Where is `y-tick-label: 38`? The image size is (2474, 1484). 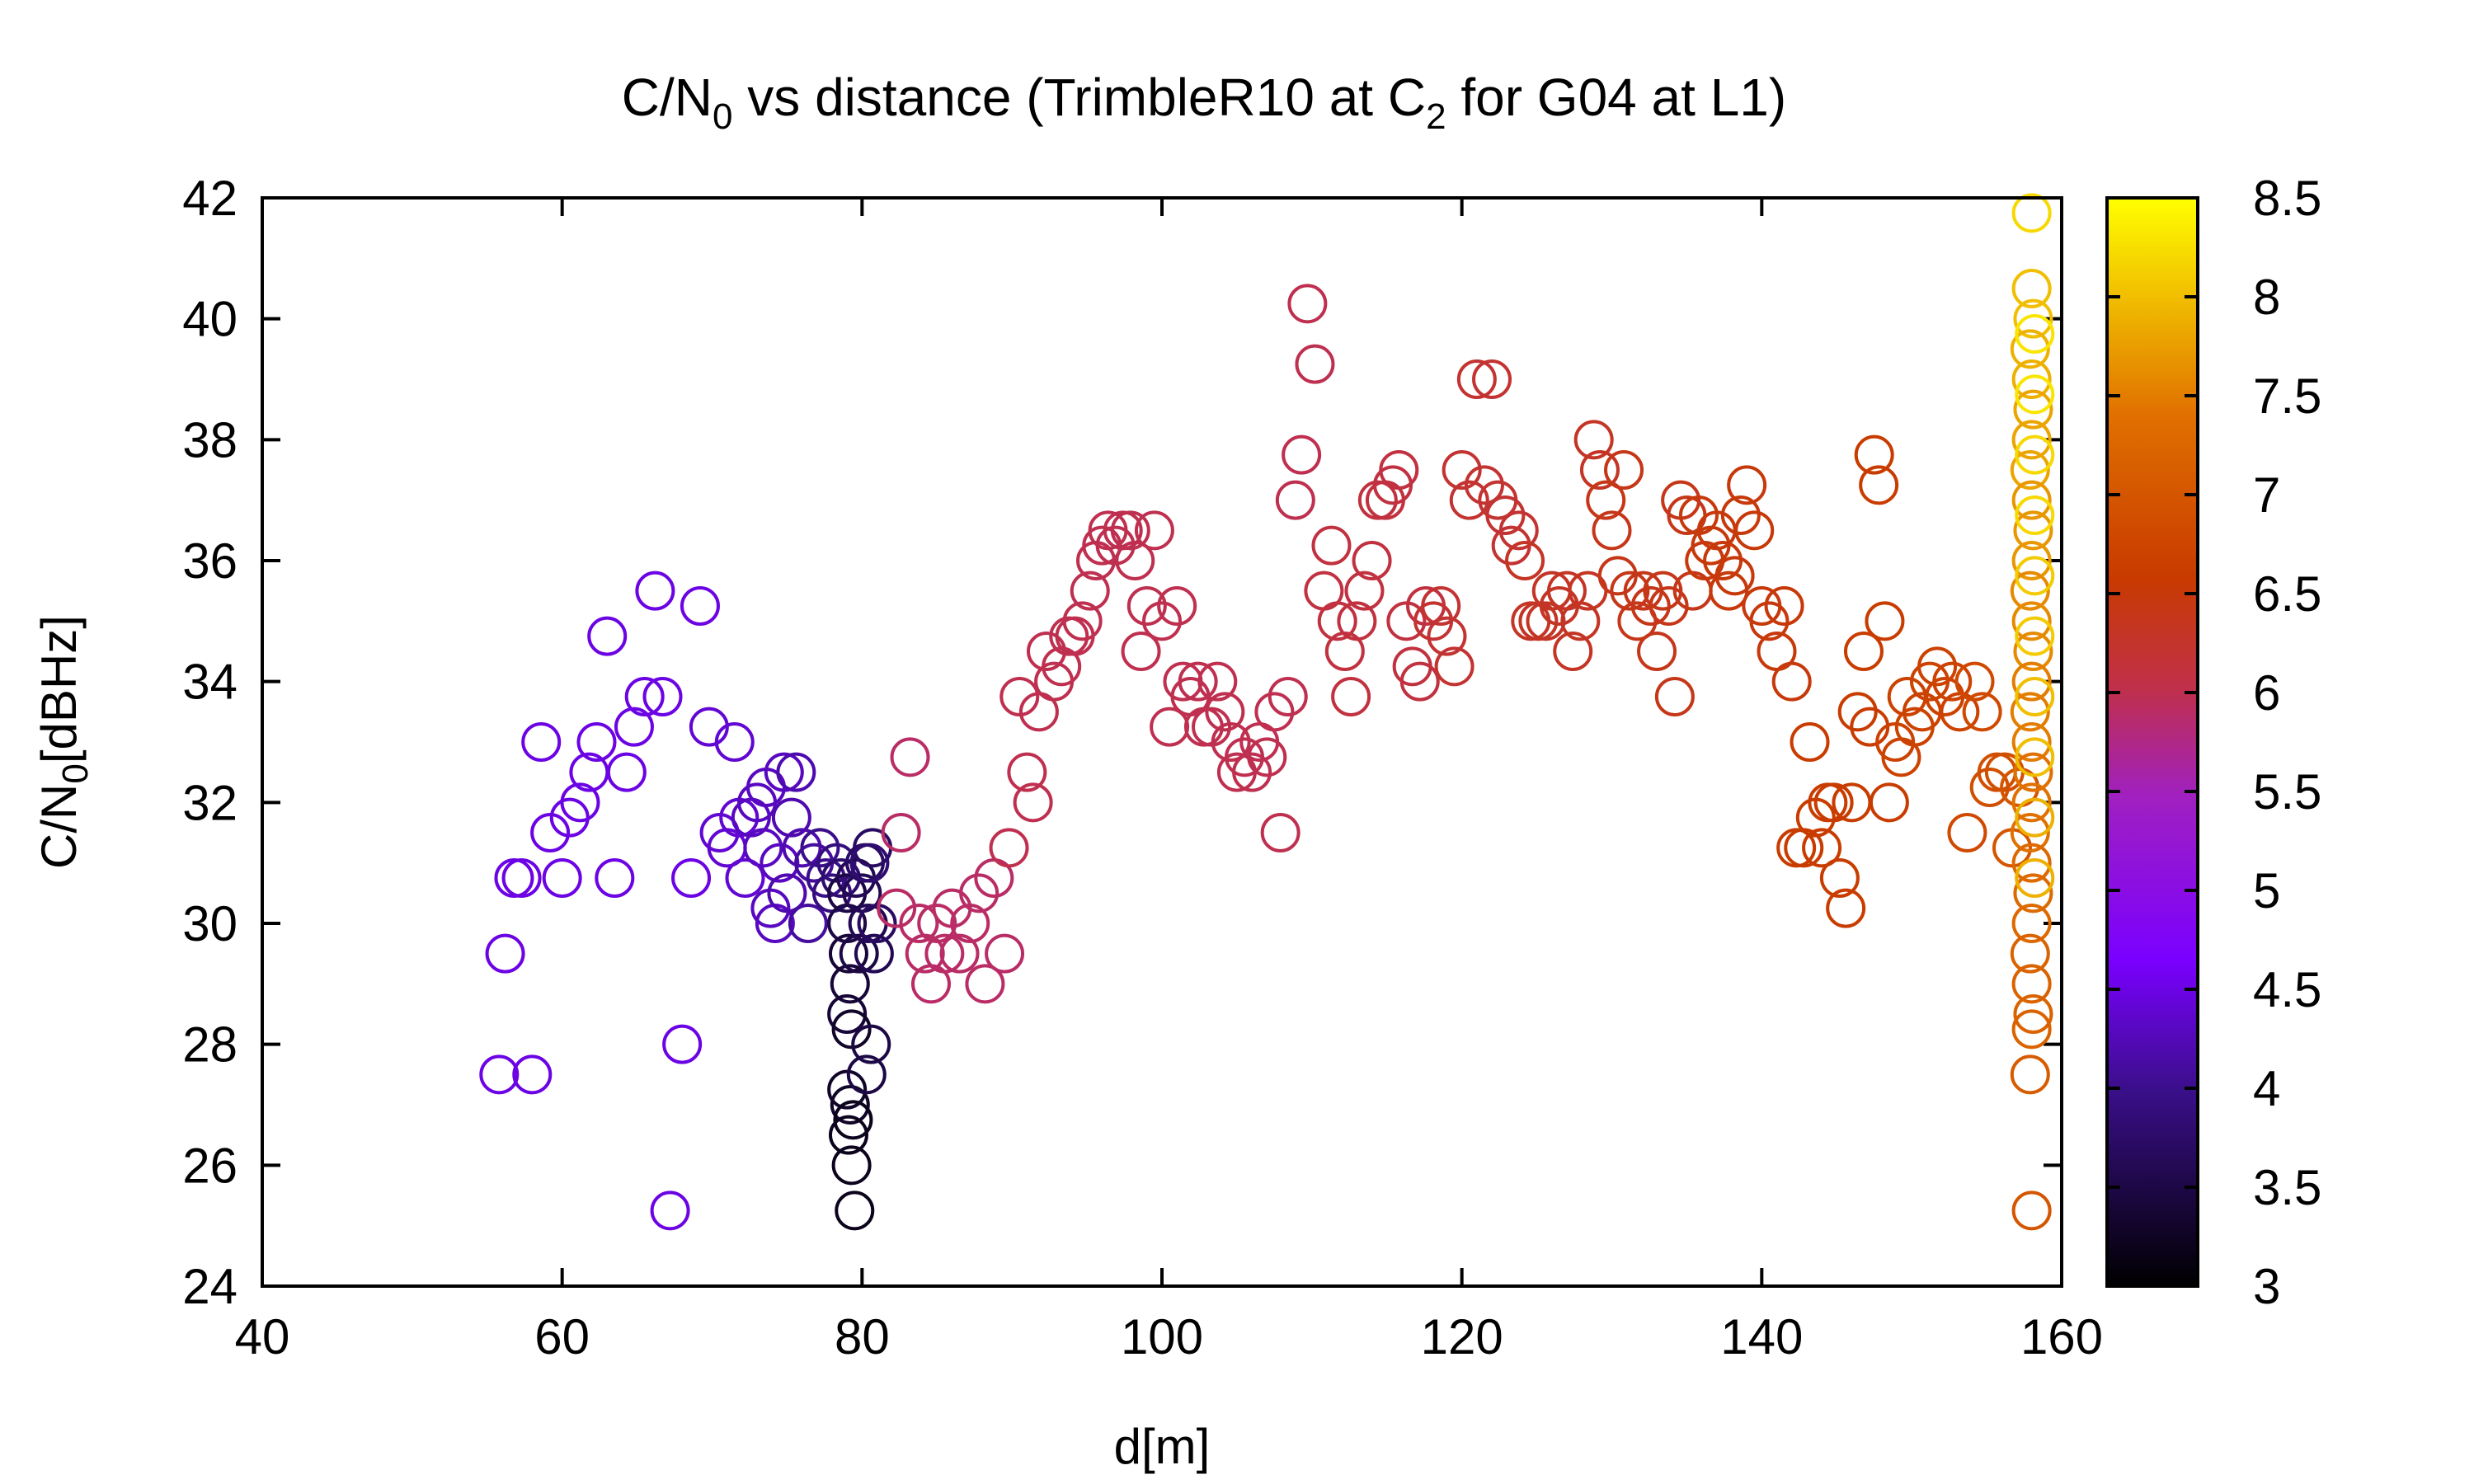 y-tick-label: 38 is located at coordinates (210, 440).